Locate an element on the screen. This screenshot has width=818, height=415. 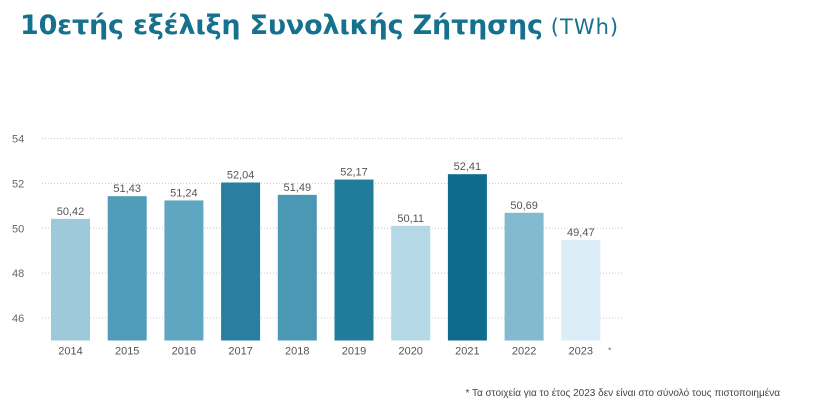
x-tick-label: 2021 is located at coordinates (467, 352).